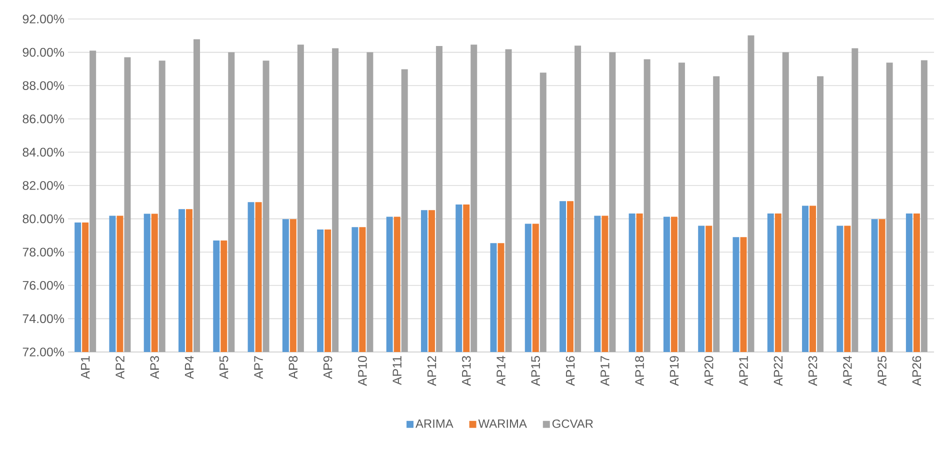 The image size is (936, 470). What do you see at coordinates (85, 368) in the screenshot?
I see `x-tick-label: AP1` at bounding box center [85, 368].